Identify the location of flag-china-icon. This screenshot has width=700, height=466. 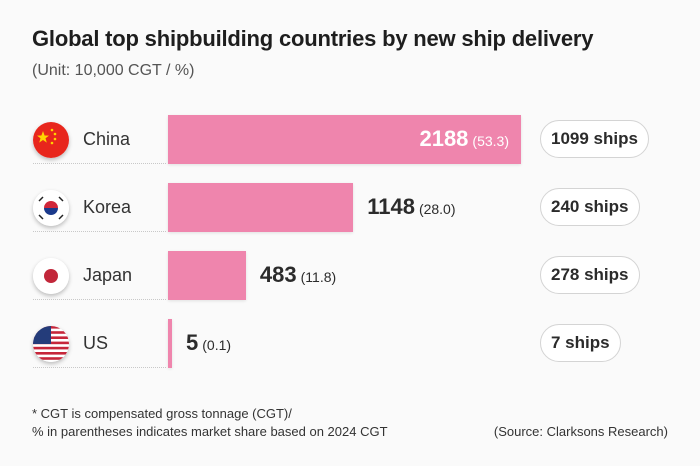
(51, 140).